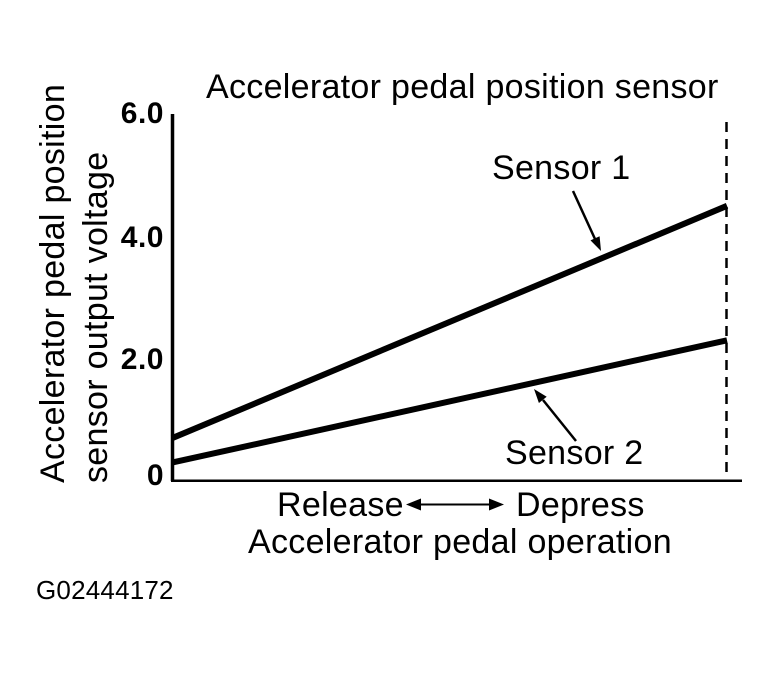 This screenshot has width=782, height=677. I want to click on y-tick-6-0: 6.0, so click(142, 113).